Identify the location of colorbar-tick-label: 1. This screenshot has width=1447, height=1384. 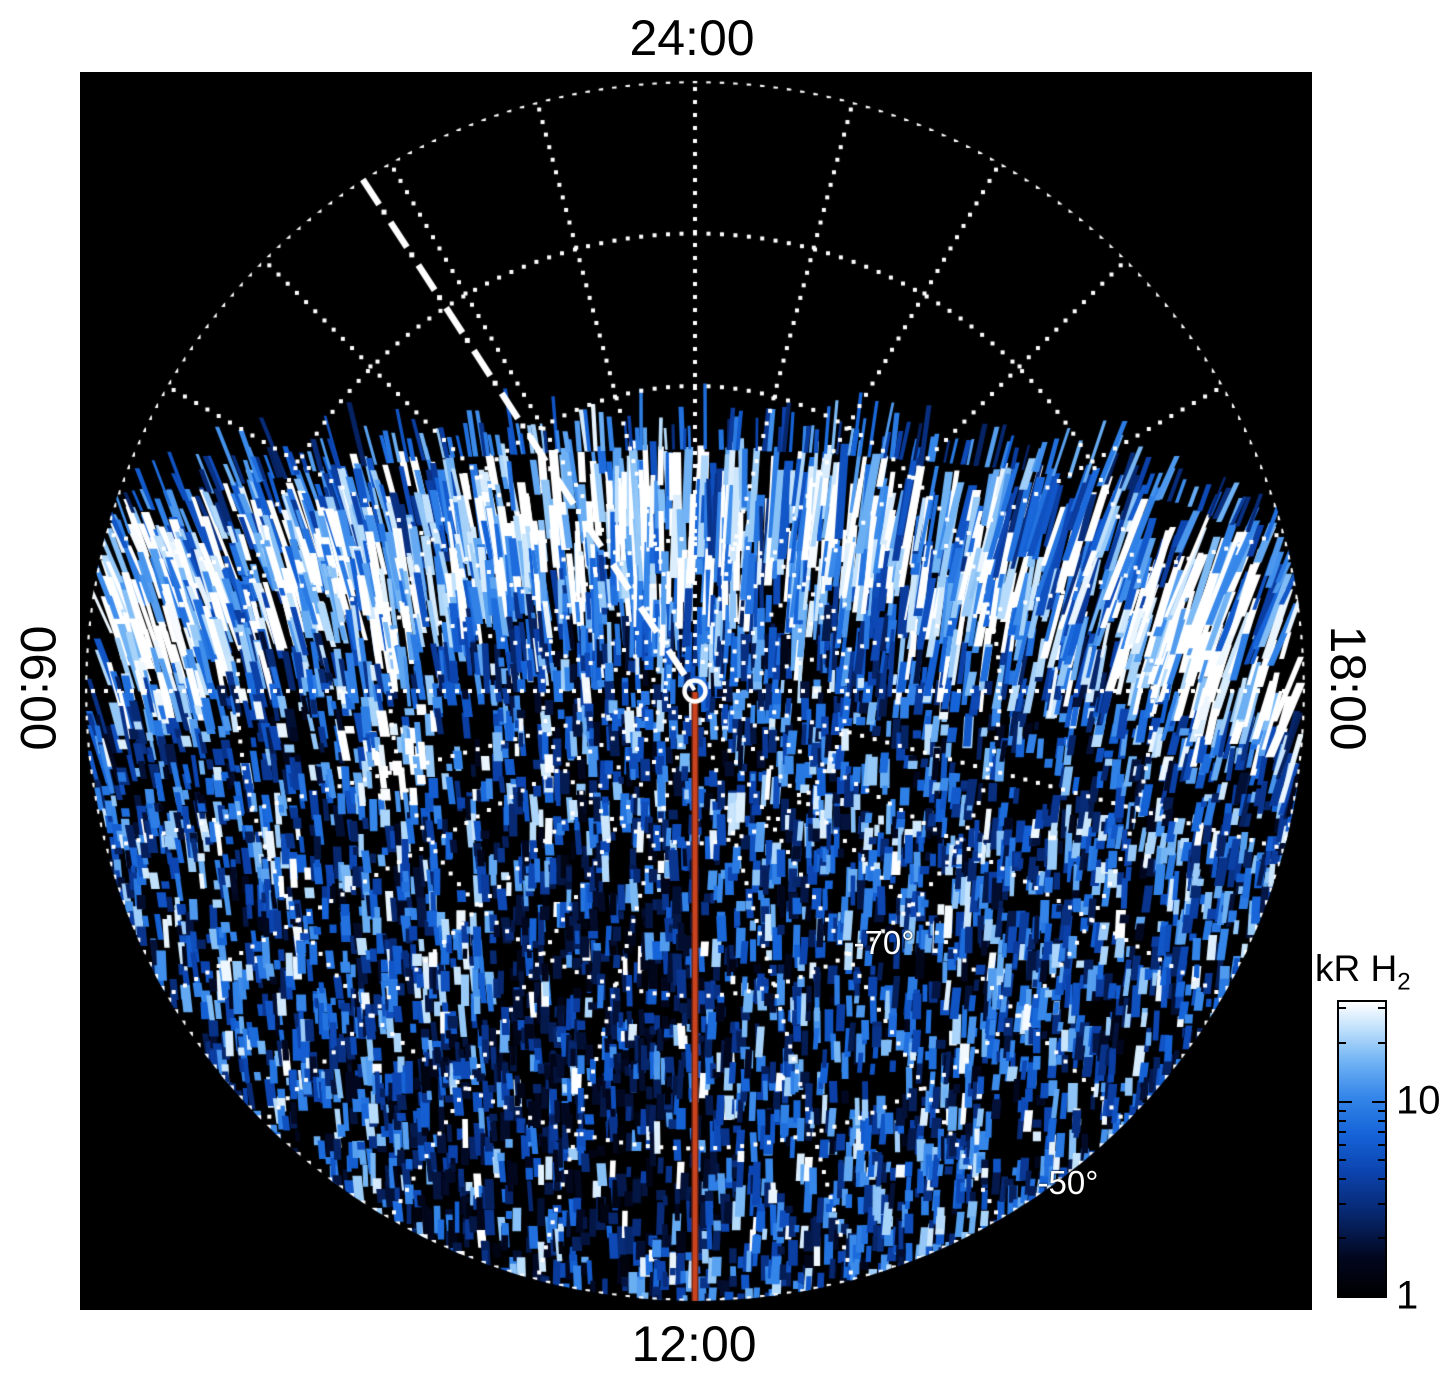
(1407, 1295).